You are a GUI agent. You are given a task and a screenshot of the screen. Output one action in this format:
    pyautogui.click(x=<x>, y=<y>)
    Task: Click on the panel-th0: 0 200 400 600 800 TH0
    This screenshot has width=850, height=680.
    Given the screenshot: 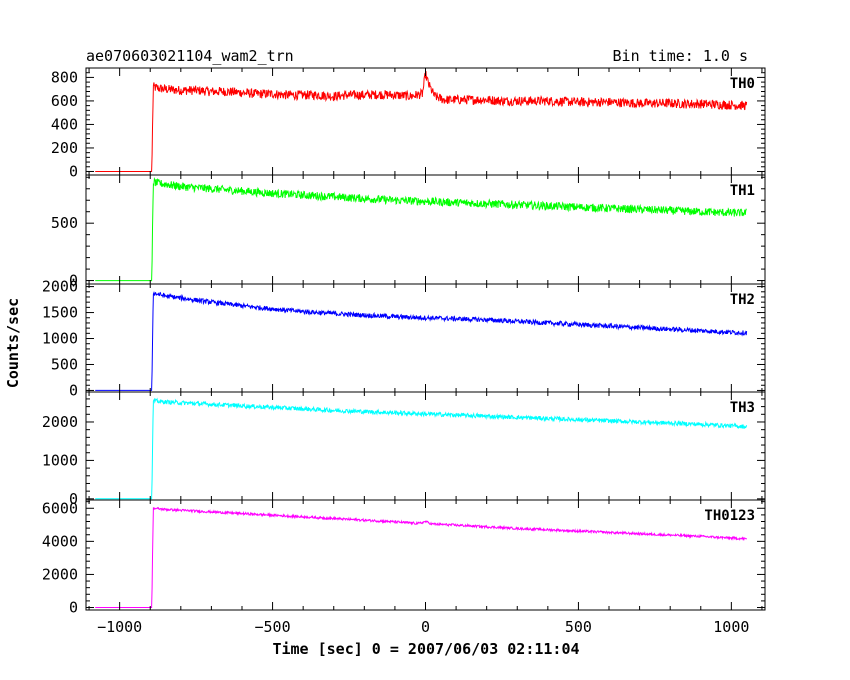 What is the action you would take?
    pyautogui.click(x=408, y=123)
    